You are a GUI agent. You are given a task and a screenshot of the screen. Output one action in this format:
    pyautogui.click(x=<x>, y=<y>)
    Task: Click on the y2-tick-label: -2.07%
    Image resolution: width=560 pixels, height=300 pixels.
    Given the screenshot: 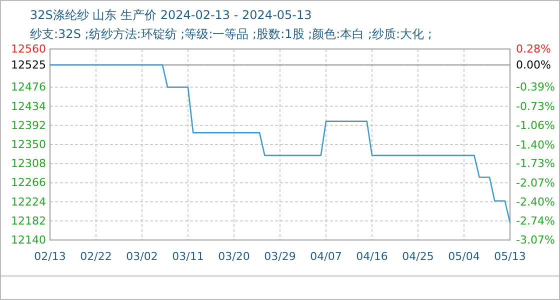 What is the action you would take?
    pyautogui.click(x=535, y=183)
    